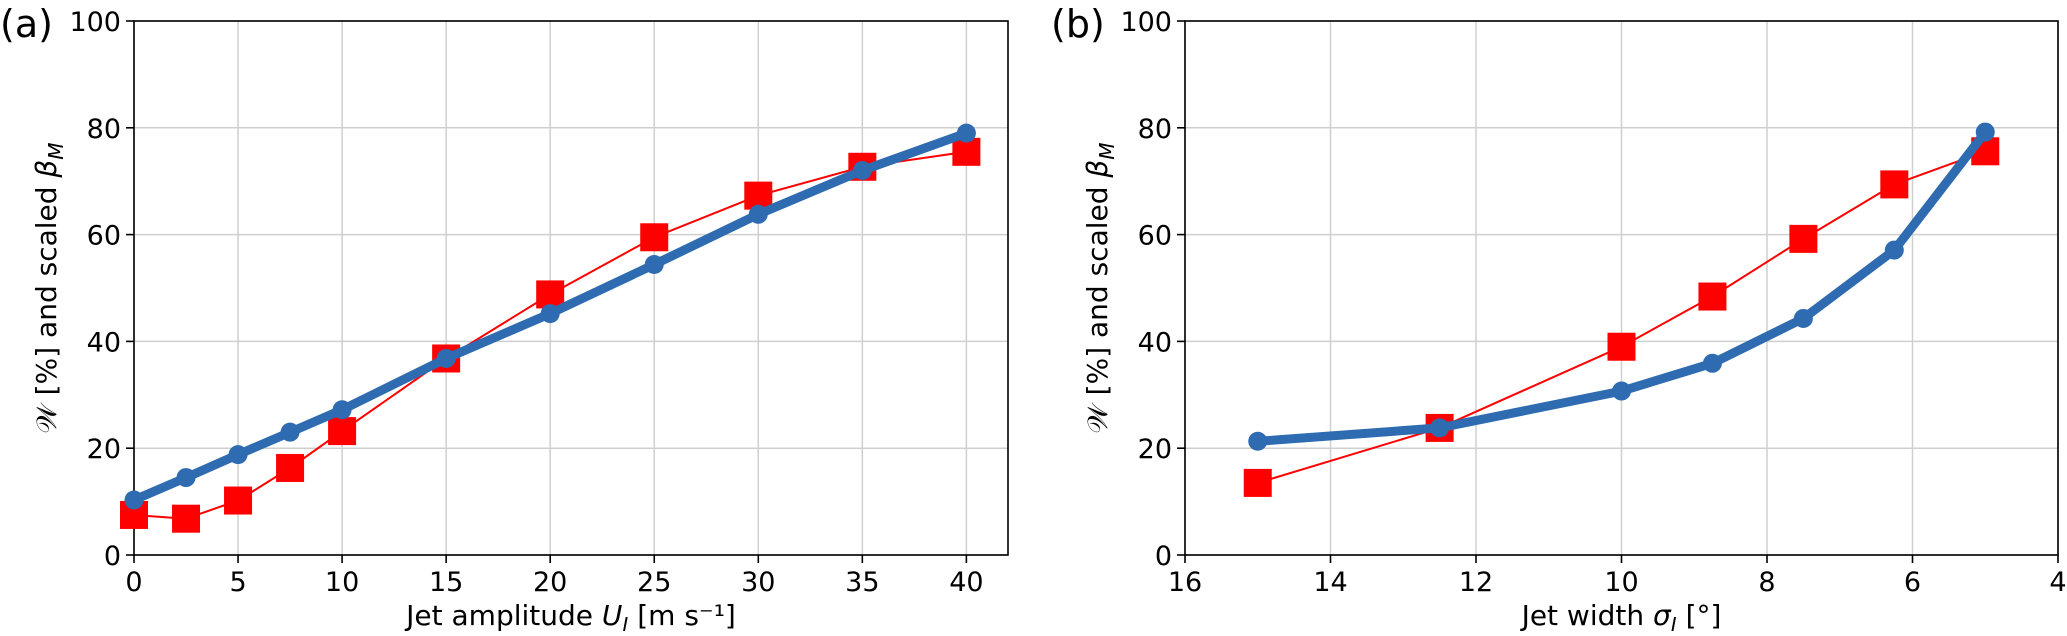 The width and height of the screenshot is (2067, 636). I want to click on x-tick-label: 16, so click(1185, 582).